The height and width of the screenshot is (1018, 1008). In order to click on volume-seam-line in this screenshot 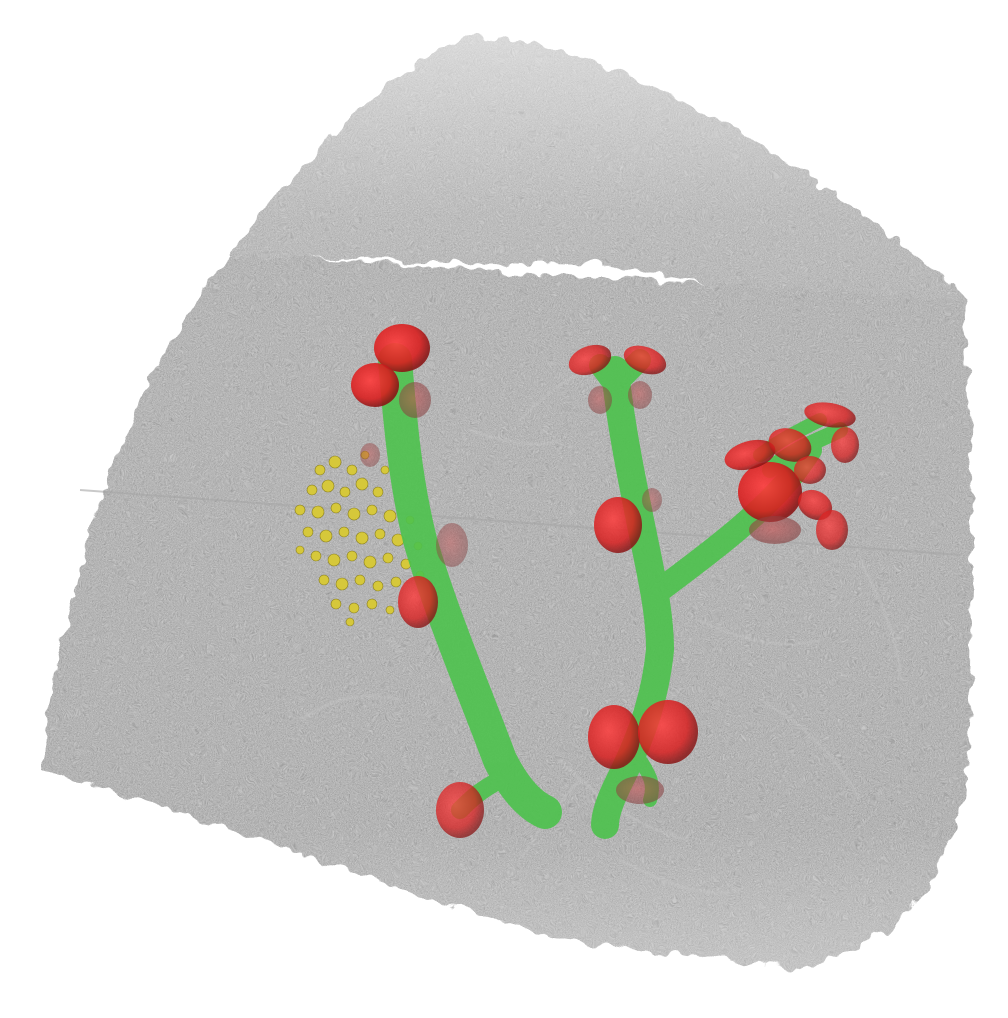, I will do `click(520, 522)`.